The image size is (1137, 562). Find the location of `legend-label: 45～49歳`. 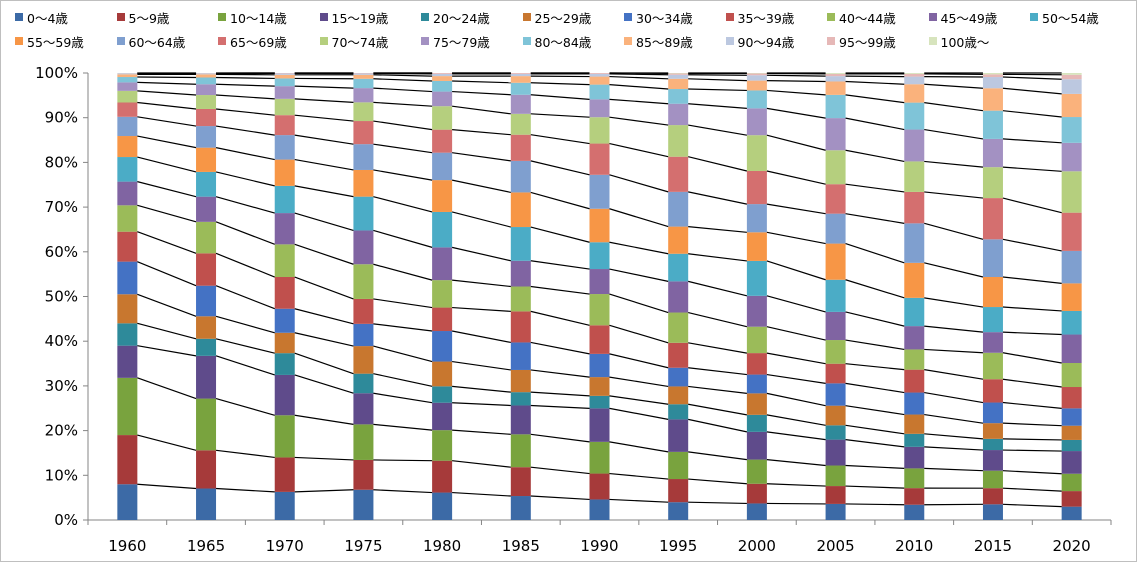

legend-label: 45～49歳 is located at coordinates (969, 18).